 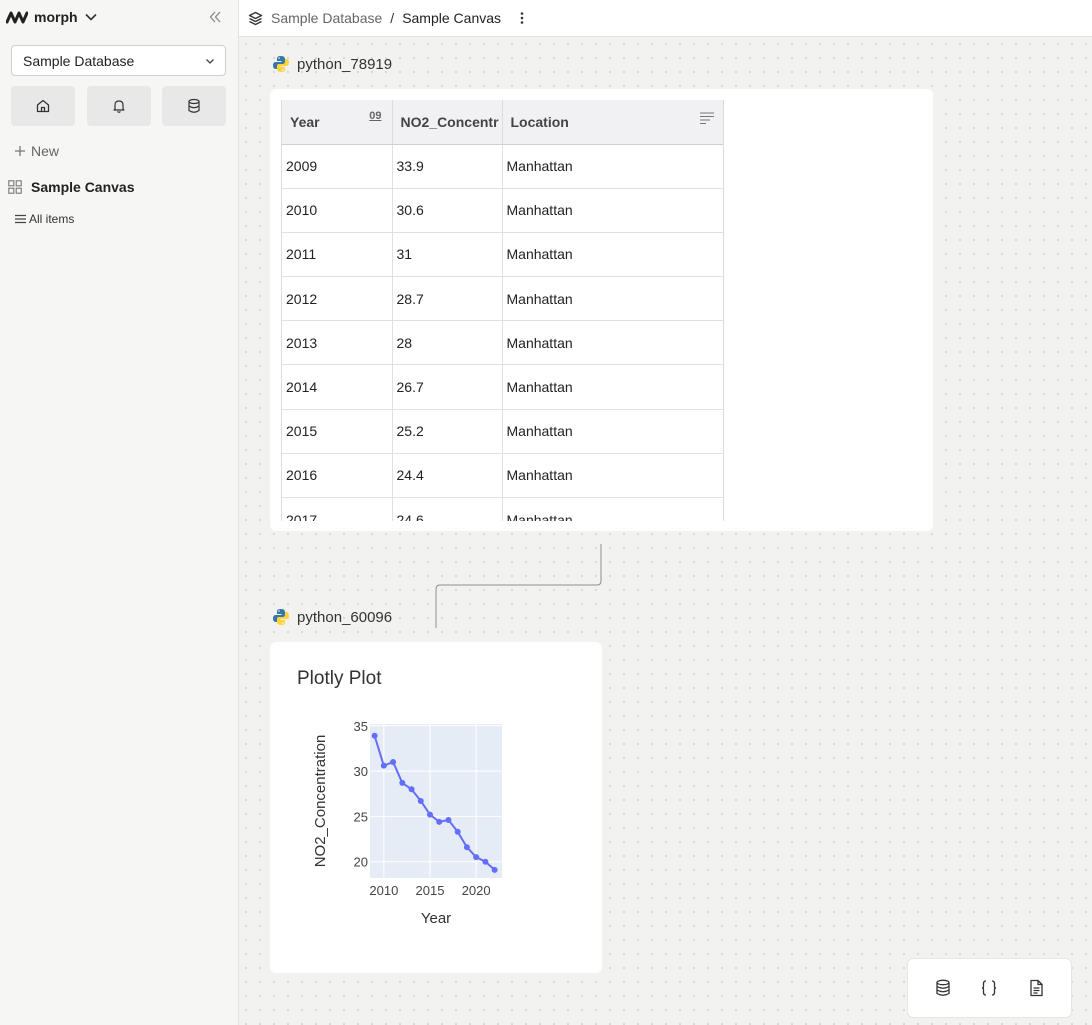 I want to click on workspace-switcher: morph, so click(x=52, y=17).